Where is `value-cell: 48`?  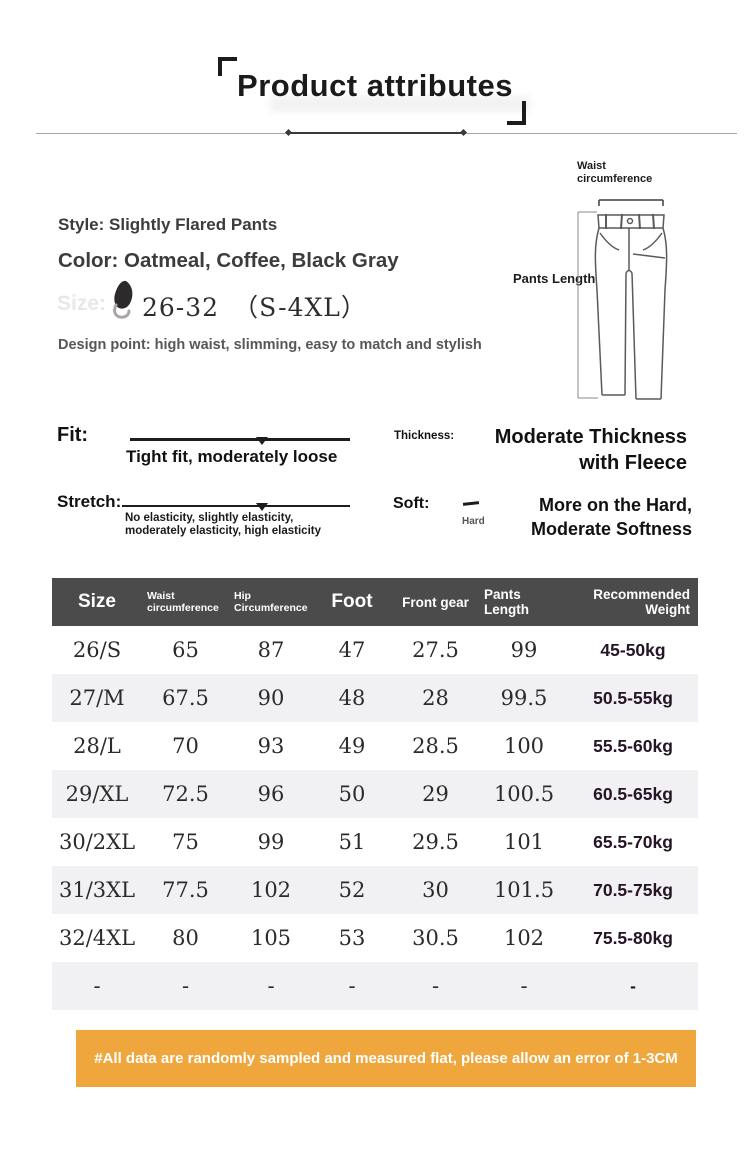 value-cell: 48 is located at coordinates (352, 698).